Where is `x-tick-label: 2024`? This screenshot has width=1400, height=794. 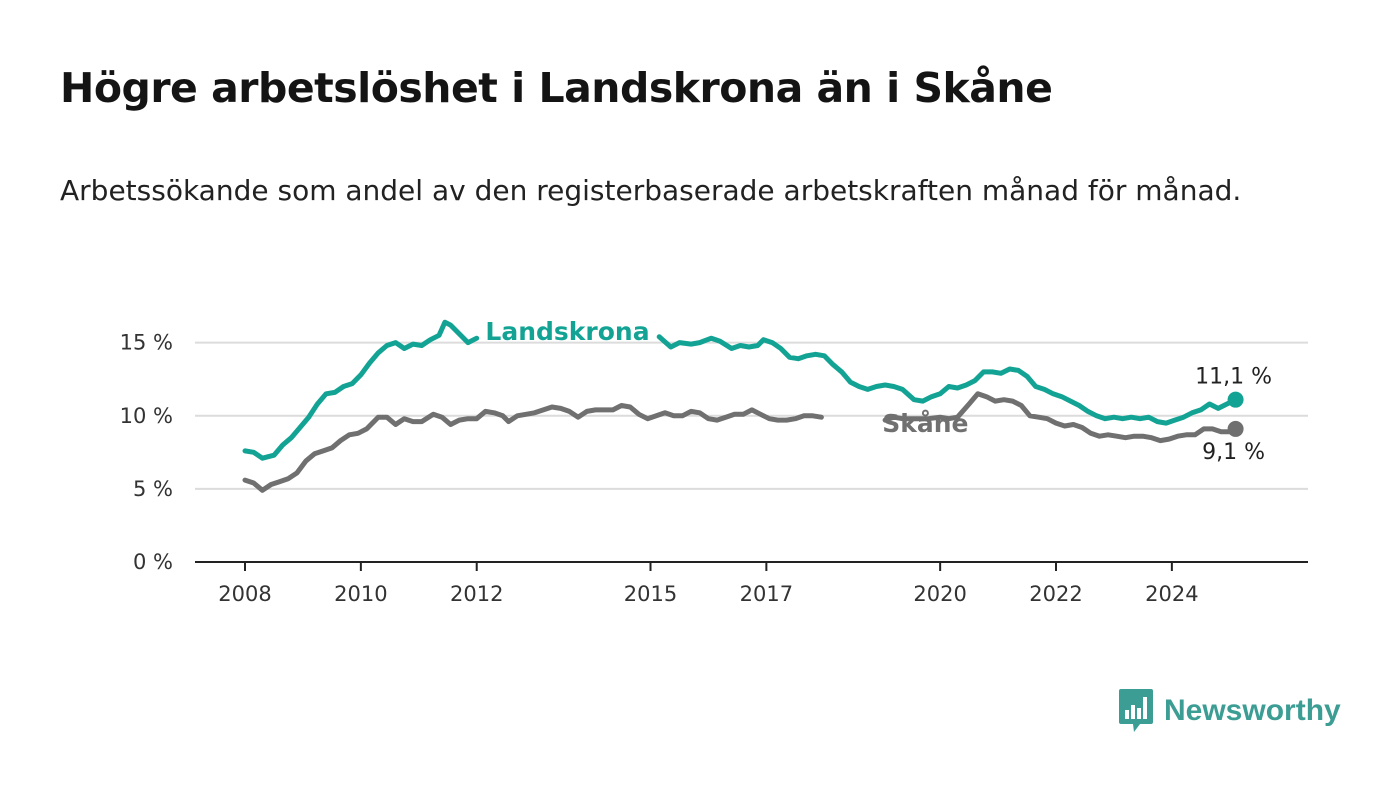 x-tick-label: 2024 is located at coordinates (1171, 594).